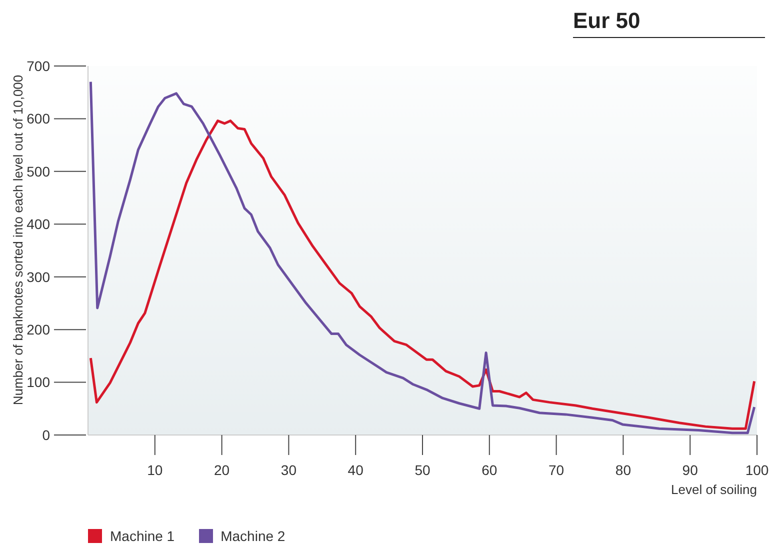  Describe the element at coordinates (556, 470) in the screenshot. I see `x-tick-label: 70` at that location.